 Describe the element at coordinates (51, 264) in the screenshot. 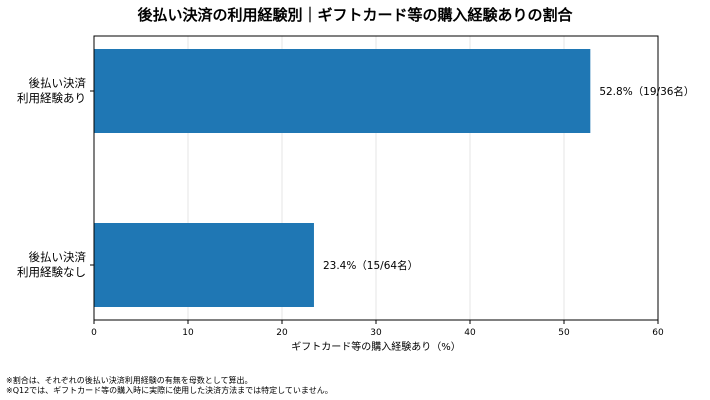

I see `category-label: 後払い決済利用経験なし` at that location.